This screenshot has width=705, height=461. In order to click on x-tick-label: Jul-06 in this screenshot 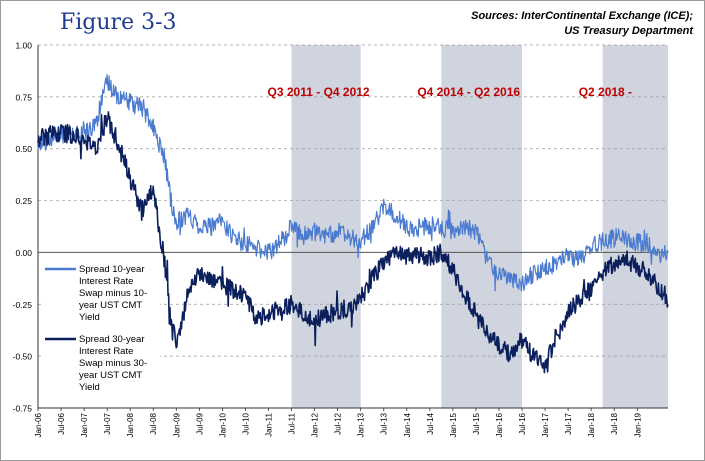, I will do `click(61, 423)`.